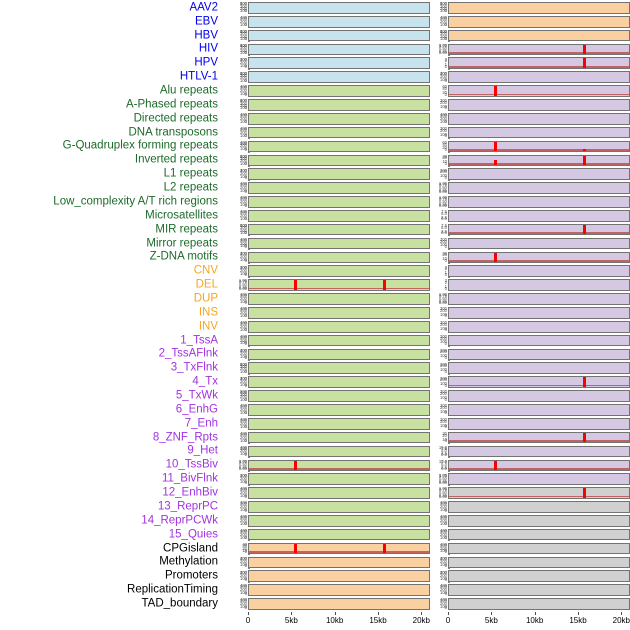  What do you see at coordinates (529, 49) in the screenshot?
I see `track-right-hiv: 0.00 0.25 0.50 0.75 1.00` at bounding box center [529, 49].